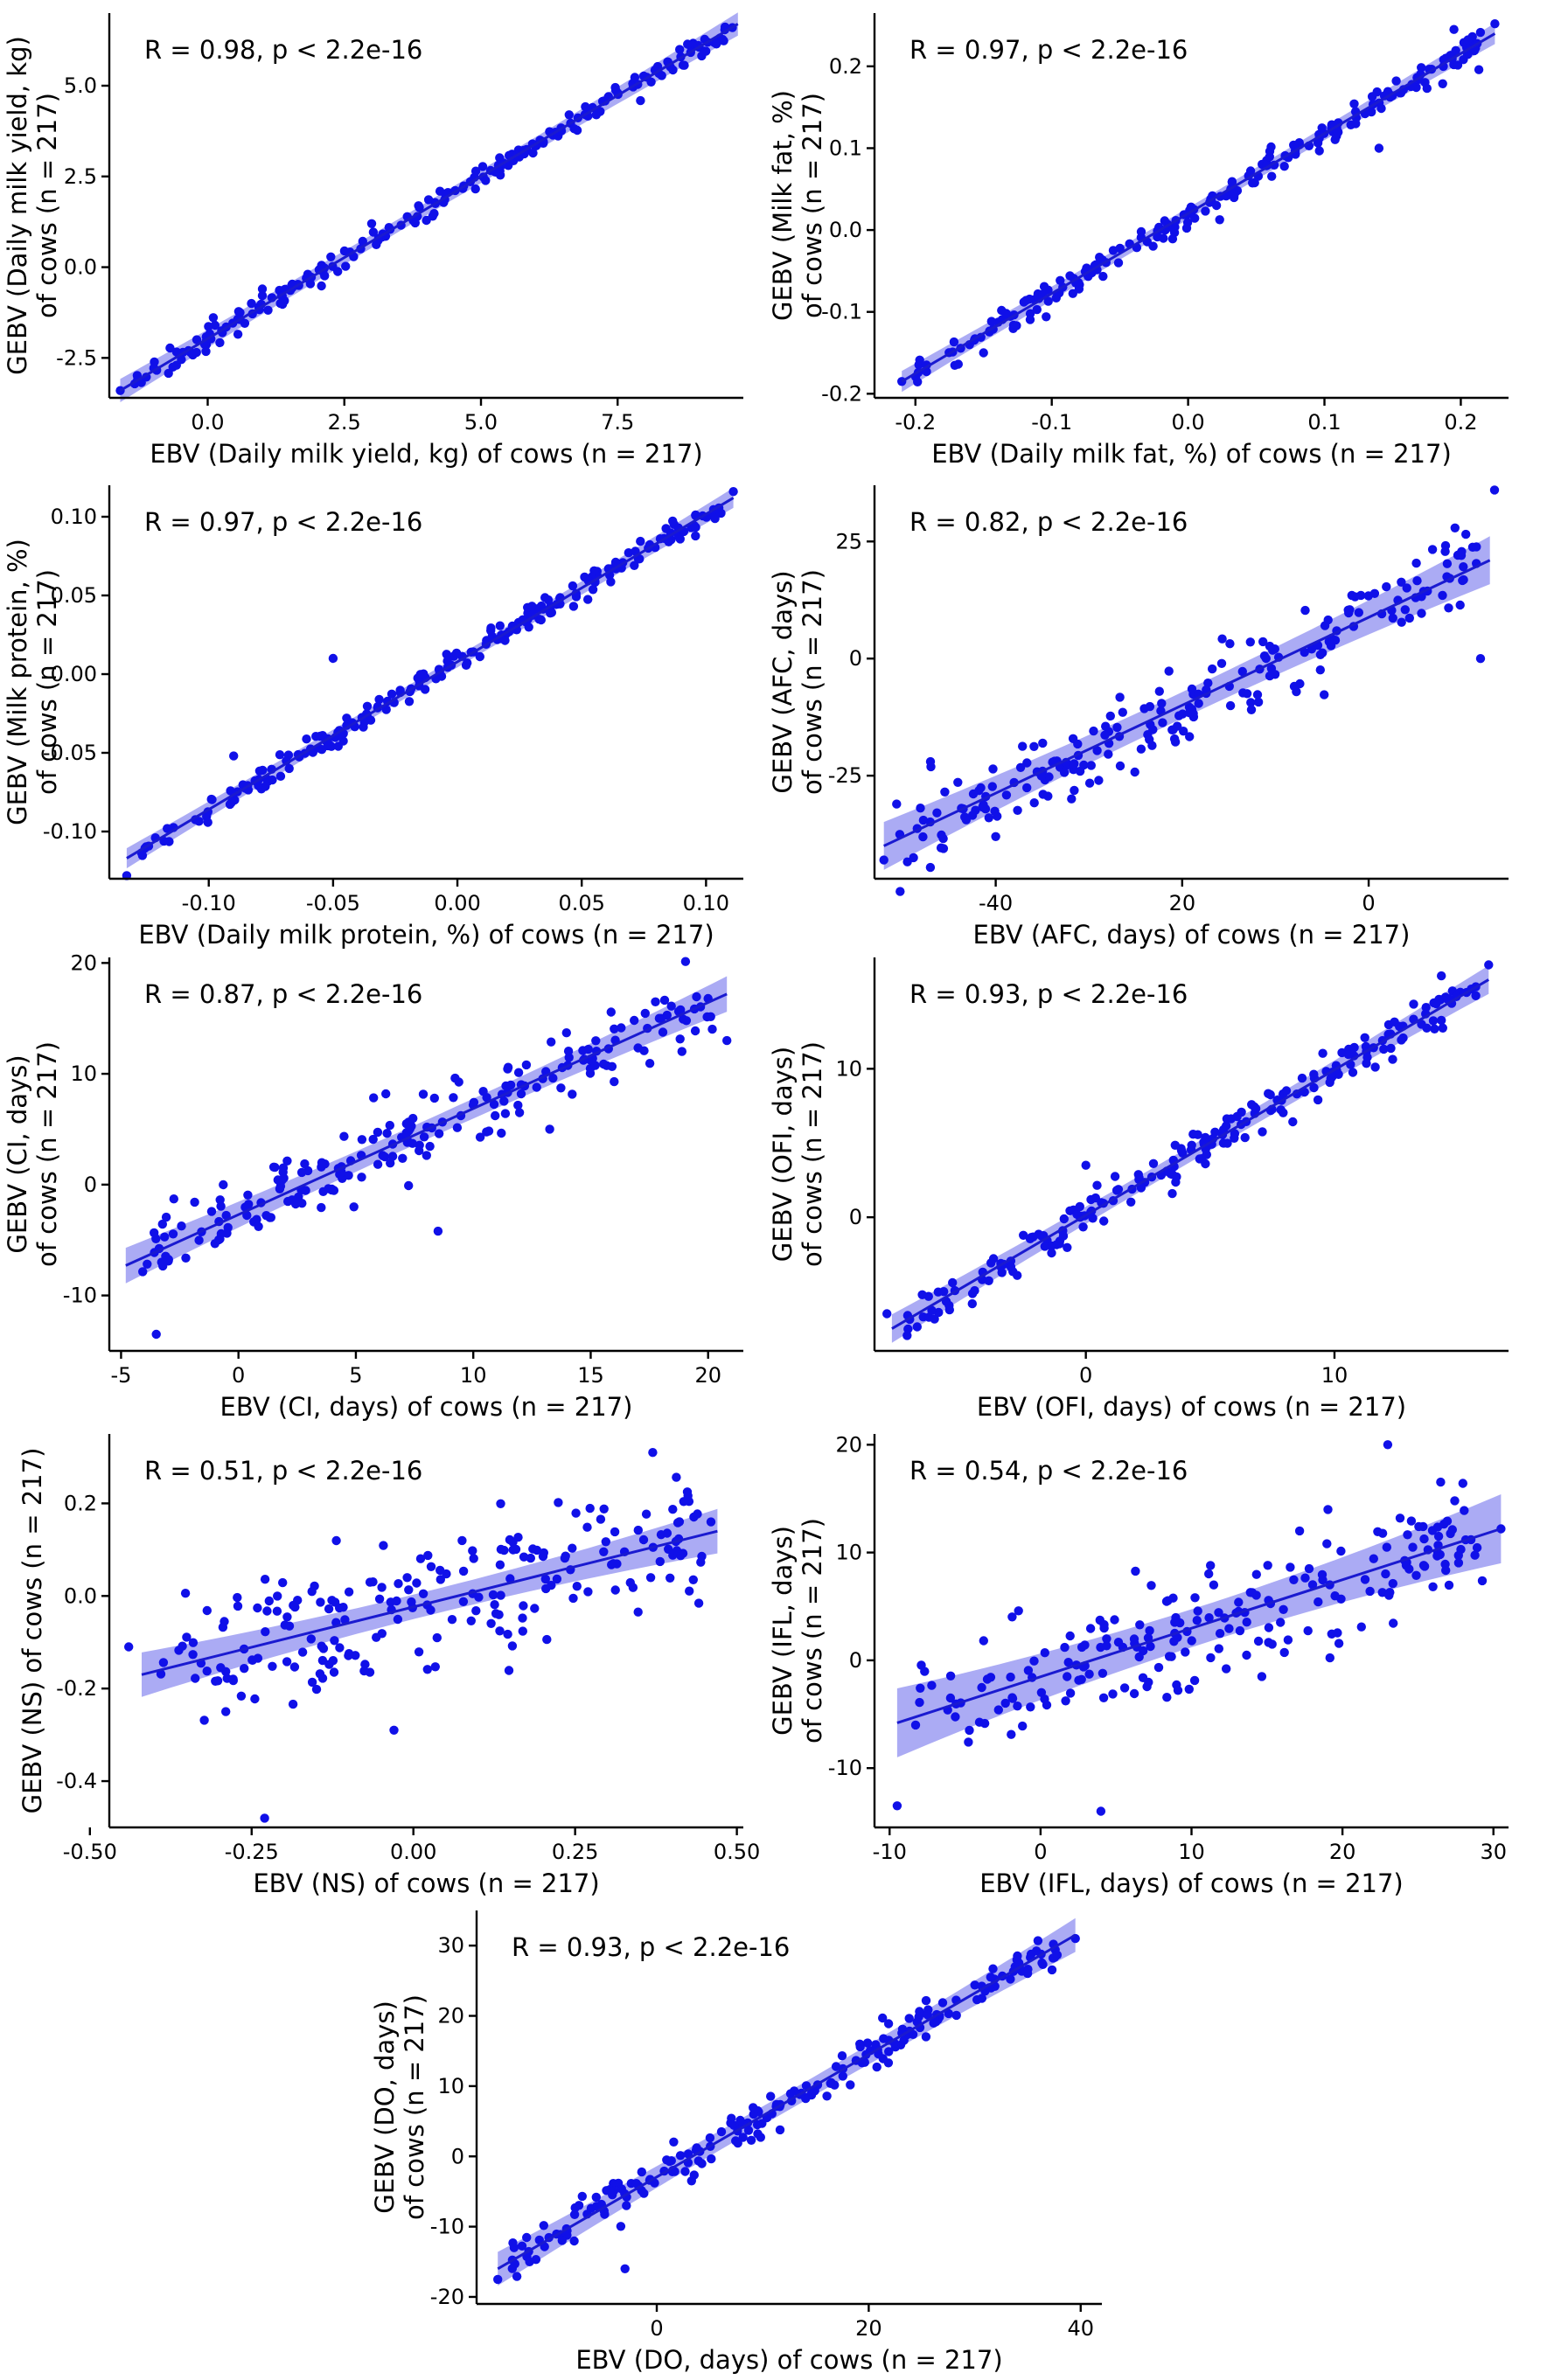 The width and height of the screenshot is (1547, 2380). I want to click on y-tick-label: -0.05, so click(70, 753).